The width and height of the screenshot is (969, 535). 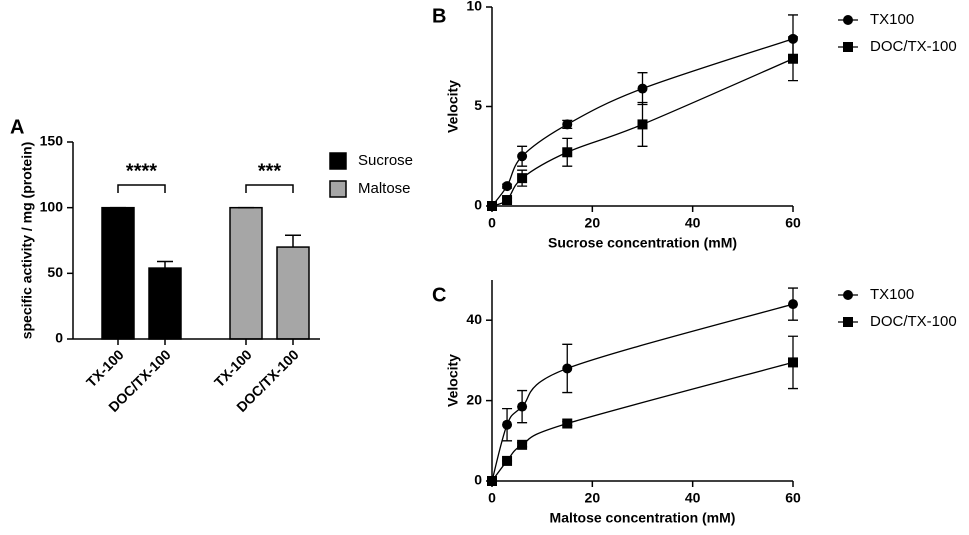 What do you see at coordinates (474, 399) in the screenshot?
I see `y-tick-label: 20` at bounding box center [474, 399].